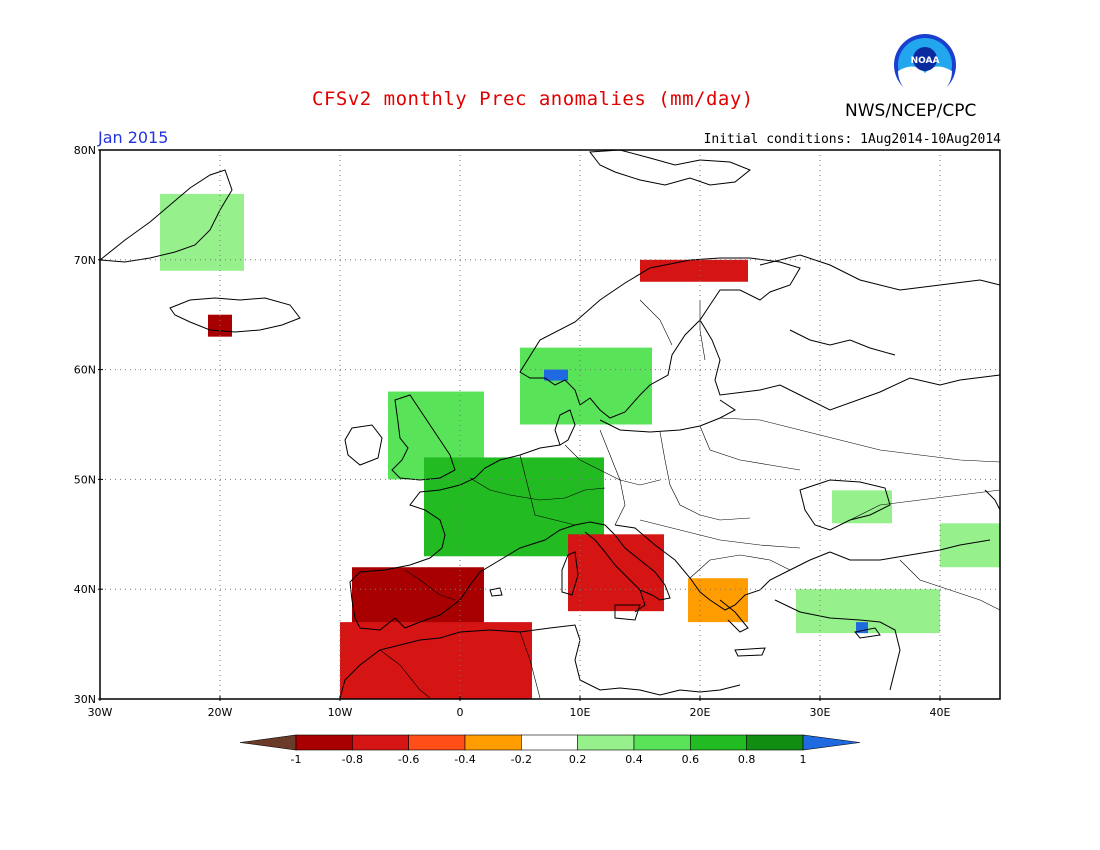 This screenshot has width=1100, height=850. I want to click on legend-tick-label: 0.2, so click(578, 759).